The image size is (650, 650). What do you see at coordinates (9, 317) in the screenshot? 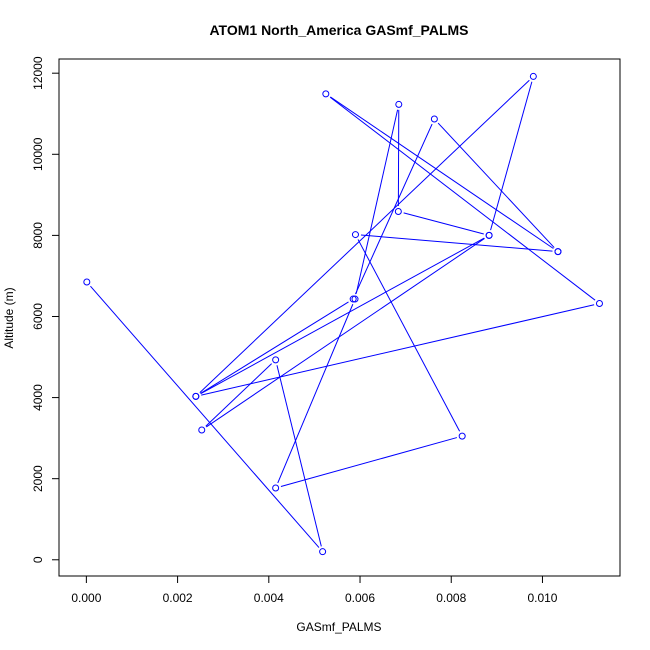
I see `y-axis-label: Altitude (m)` at bounding box center [9, 317].